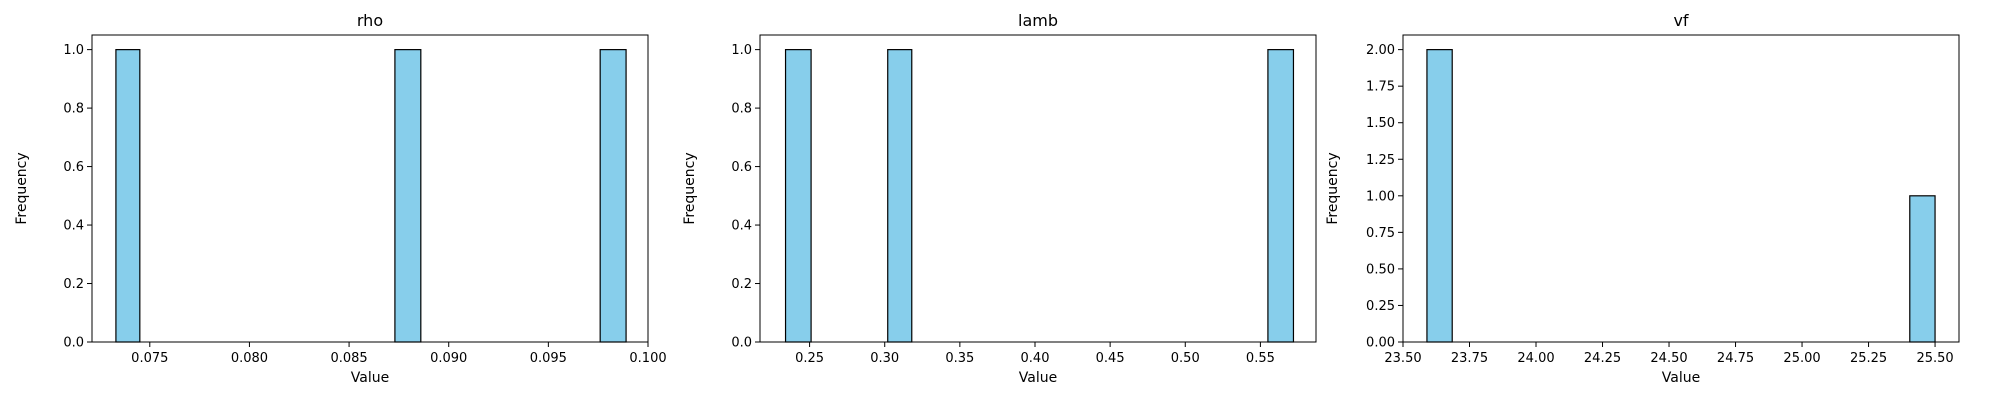  What do you see at coordinates (1801, 358) in the screenshot?
I see `x-tick-label: 25.00` at bounding box center [1801, 358].